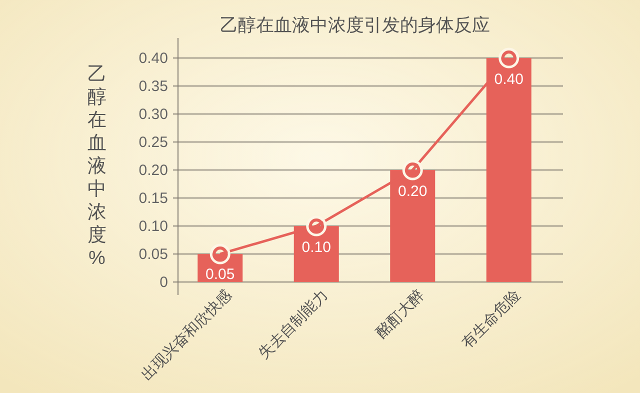 Image resolution: width=640 pixels, height=393 pixels. Describe the element at coordinates (153, 142) in the screenshot. I see `y-tick-label: 0.25` at that location.